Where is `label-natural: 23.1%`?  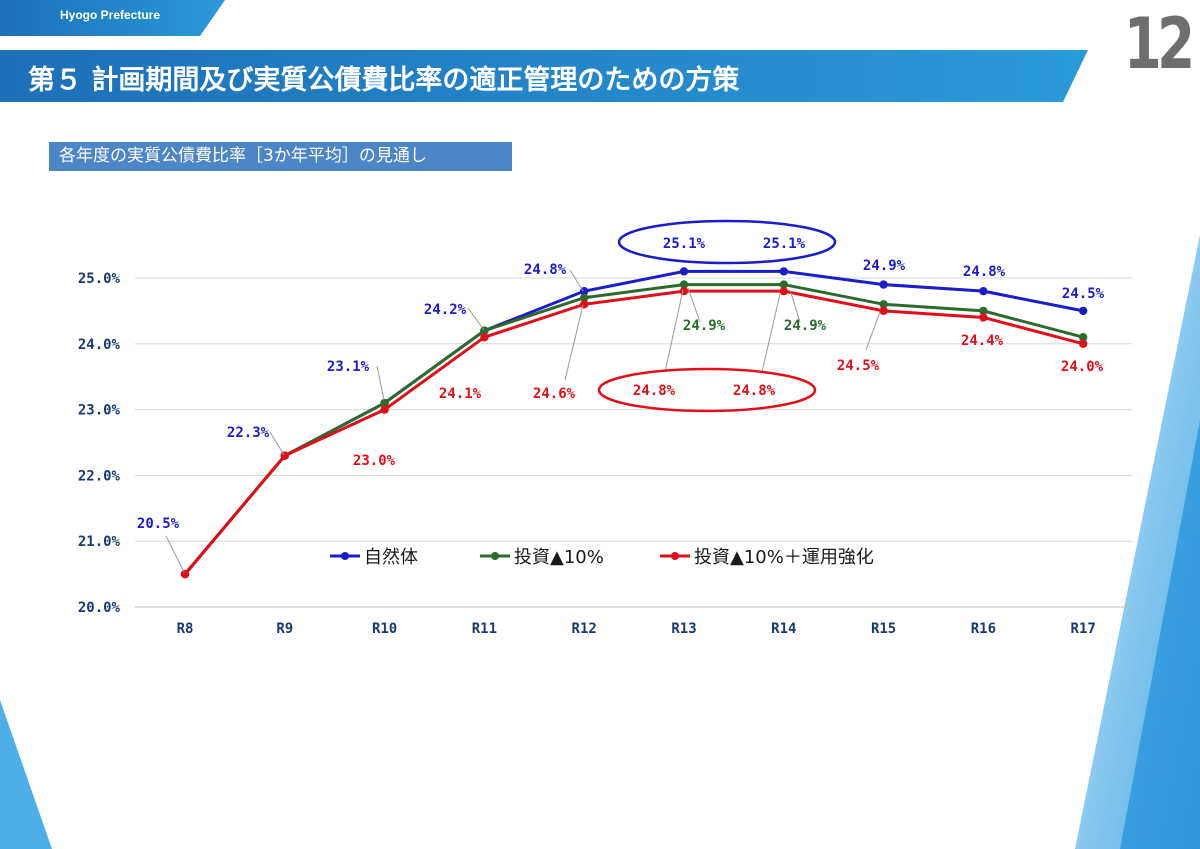
label-natural: 23.1% is located at coordinates (348, 367).